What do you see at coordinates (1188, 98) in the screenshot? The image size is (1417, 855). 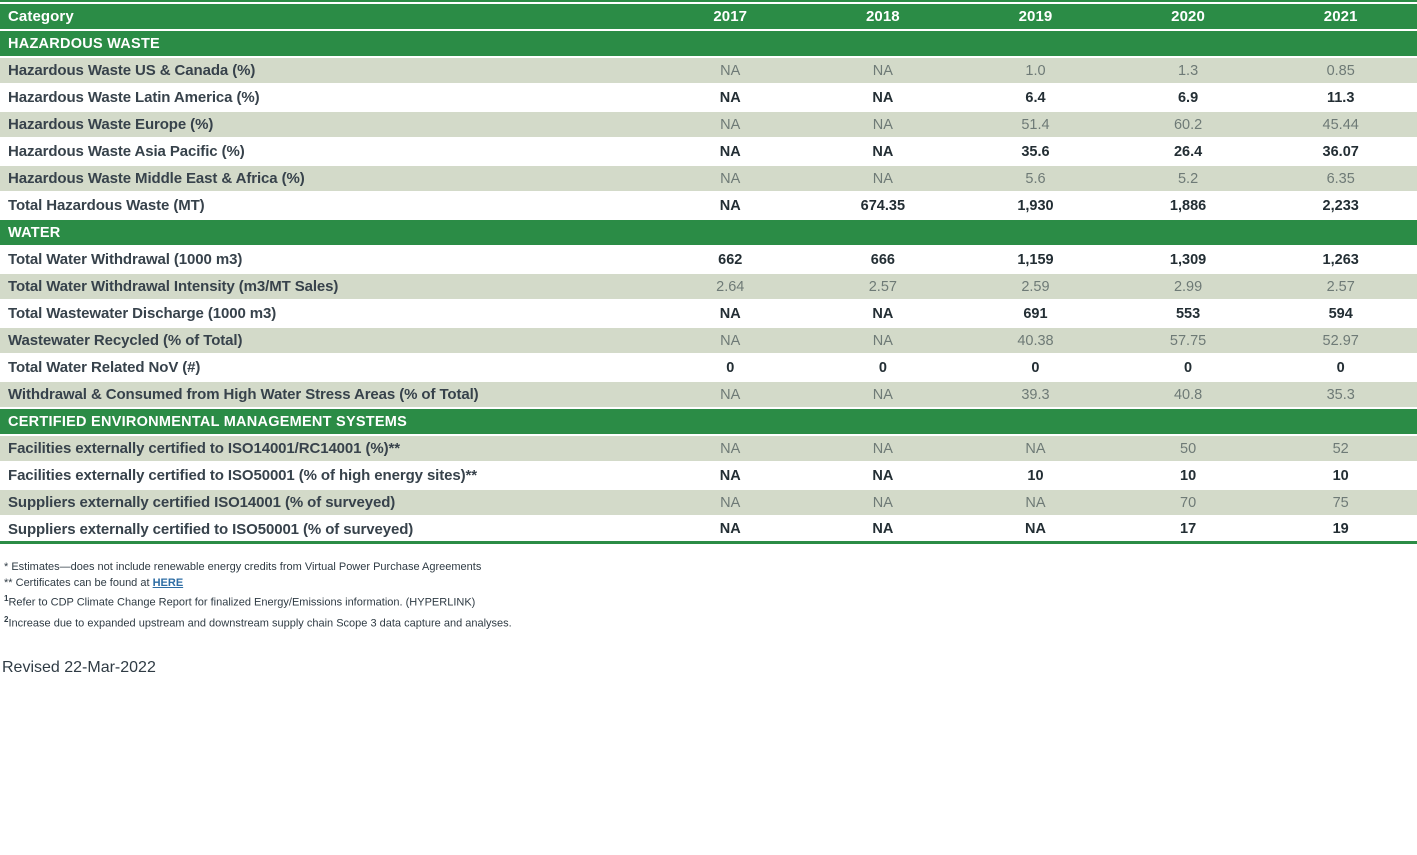 I see `row-value: 6.9` at bounding box center [1188, 98].